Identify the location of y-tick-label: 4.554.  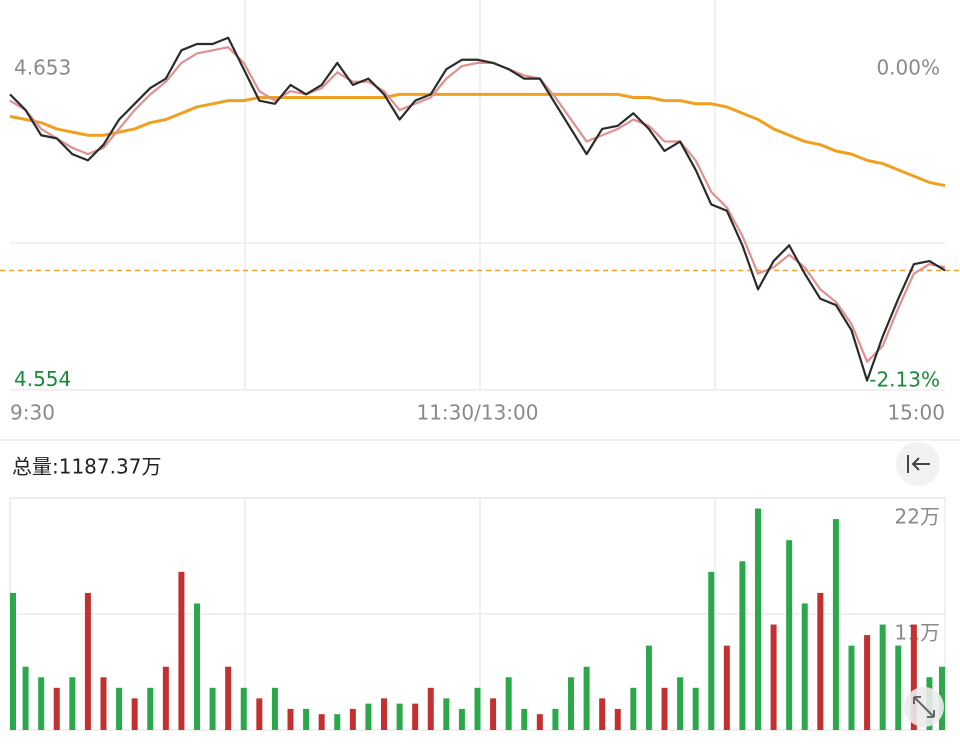
(42, 379).